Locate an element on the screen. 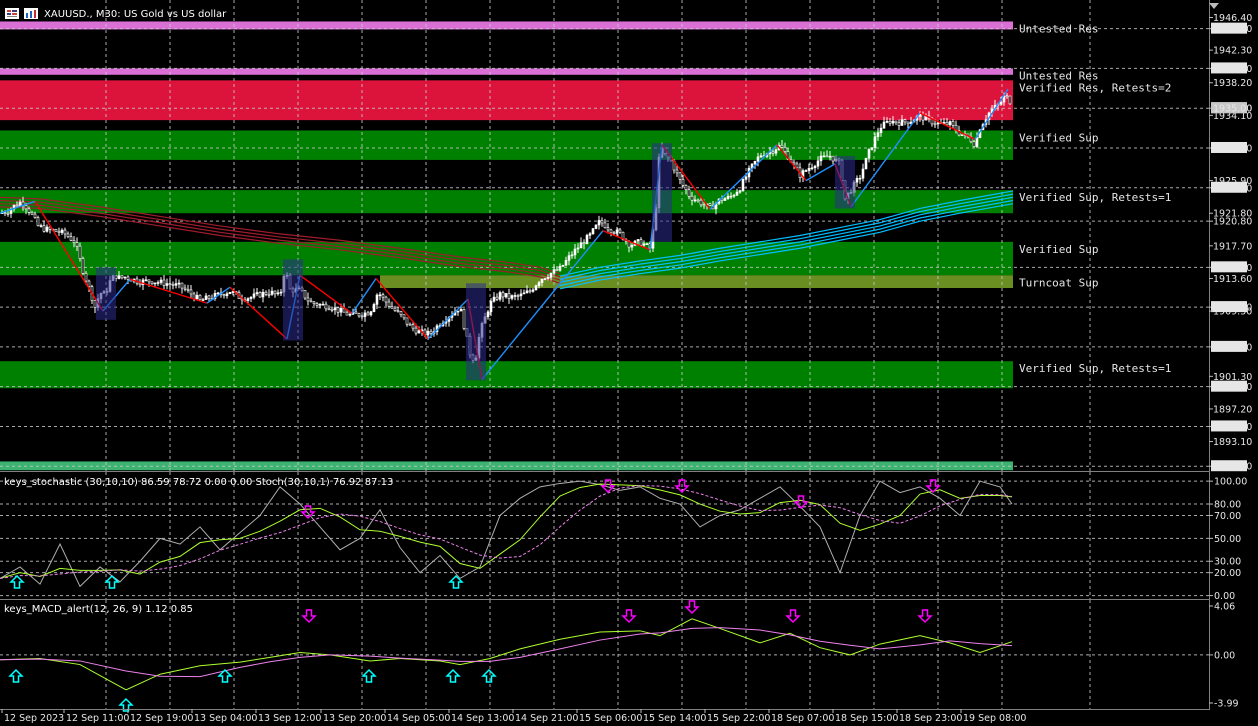 The width and height of the screenshot is (1258, 726). stoch-tick-label-6: 0.00 is located at coordinates (1224, 596).